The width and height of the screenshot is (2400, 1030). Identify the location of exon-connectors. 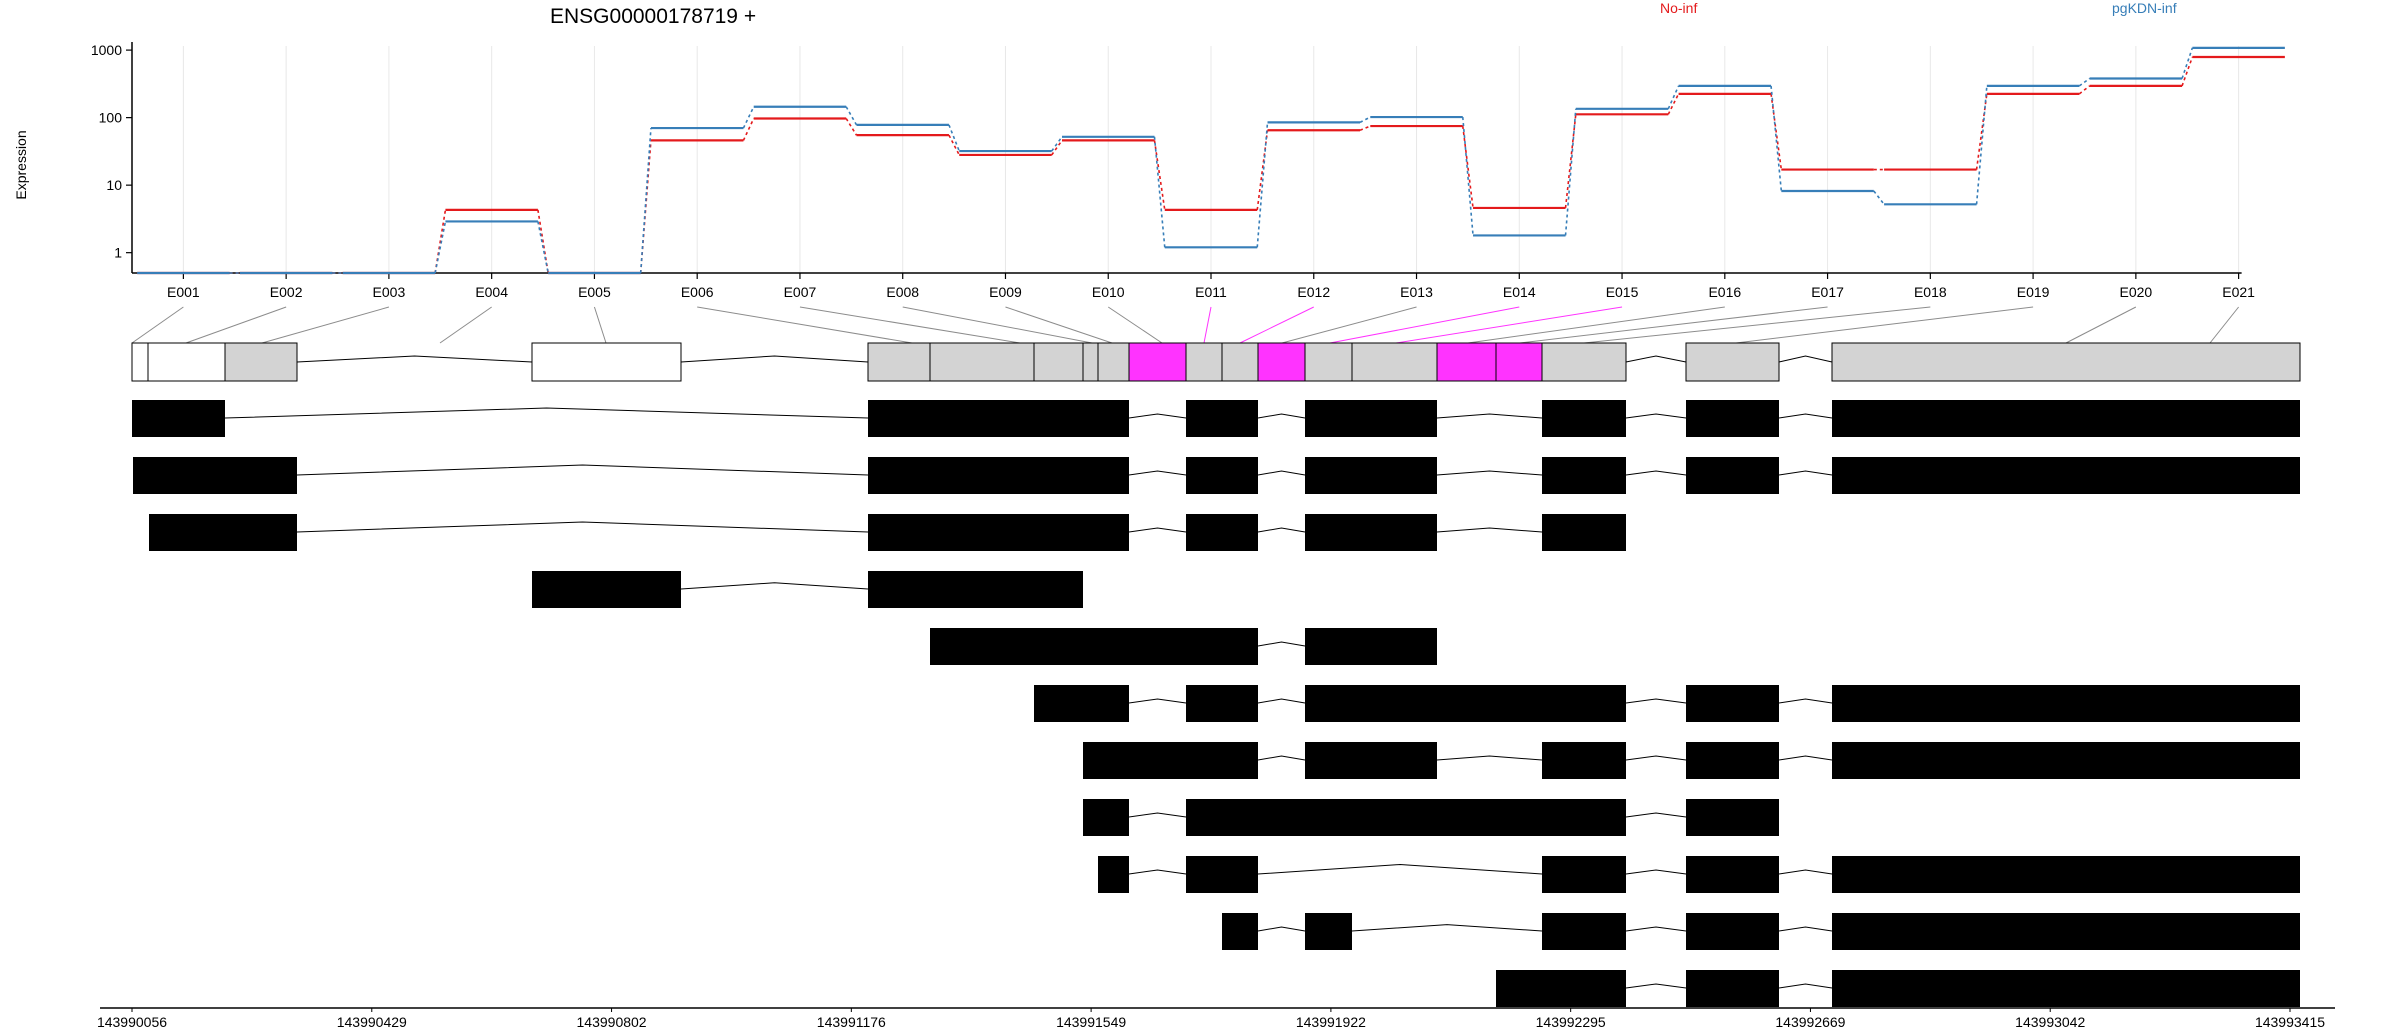
(1185, 325).